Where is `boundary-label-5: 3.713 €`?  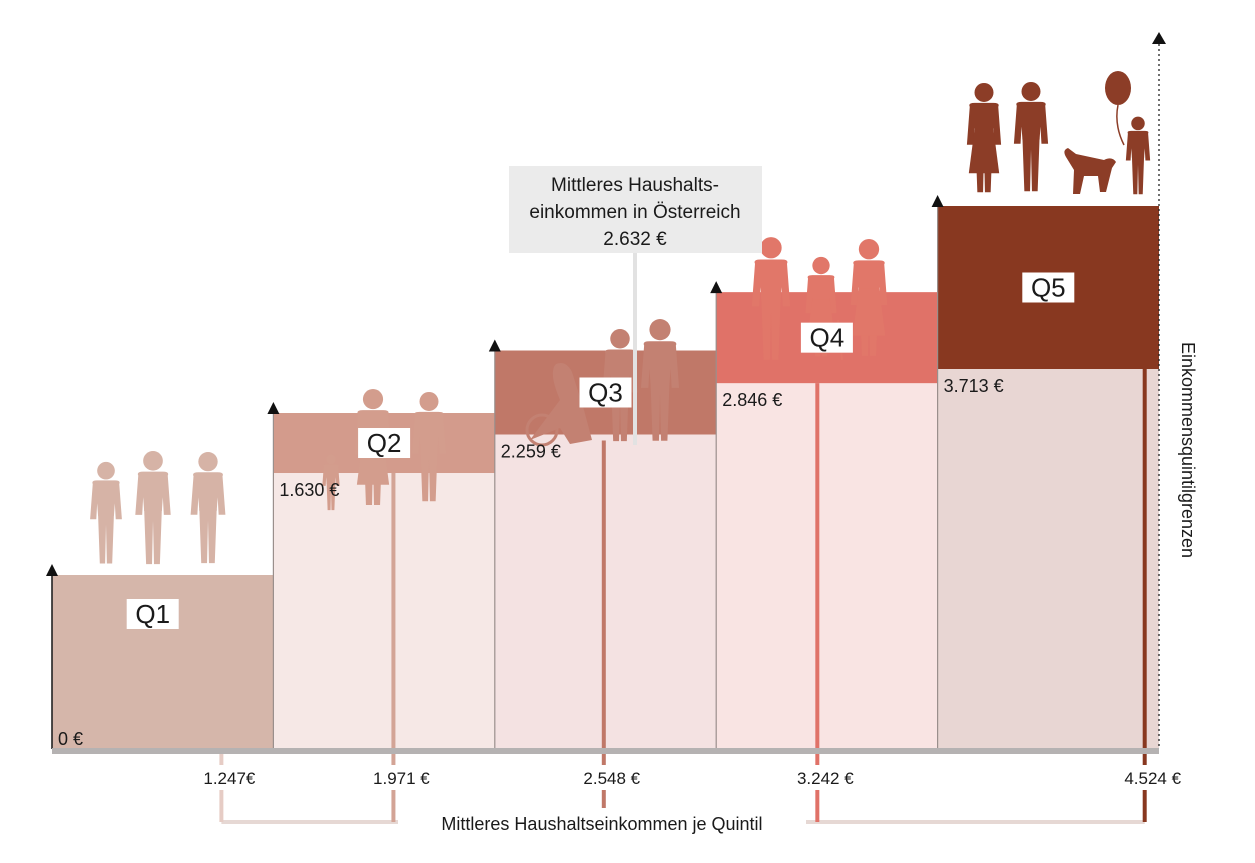
boundary-label-5: 3.713 € is located at coordinates (974, 386).